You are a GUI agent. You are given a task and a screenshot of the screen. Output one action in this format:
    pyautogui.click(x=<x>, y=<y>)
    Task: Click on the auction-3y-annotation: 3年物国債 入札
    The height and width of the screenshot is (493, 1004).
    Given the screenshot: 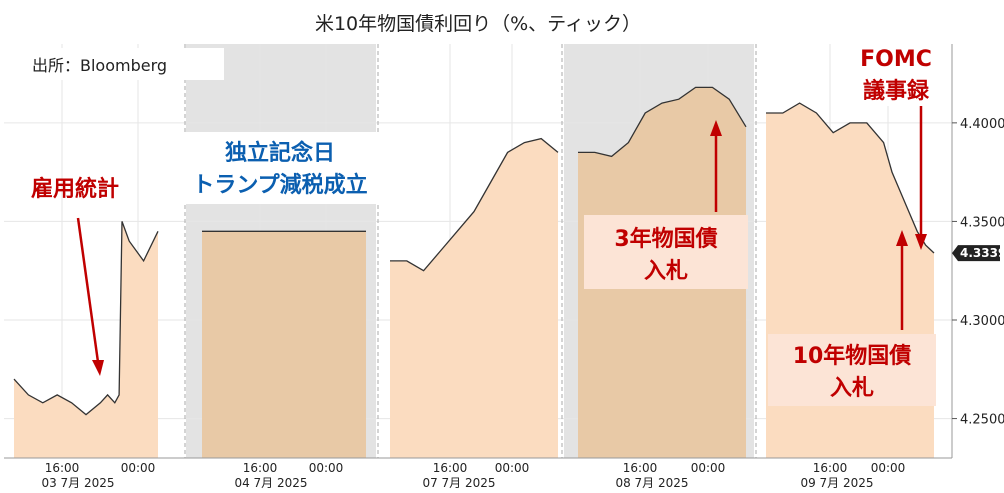 What is the action you would take?
    pyautogui.click(x=666, y=204)
    